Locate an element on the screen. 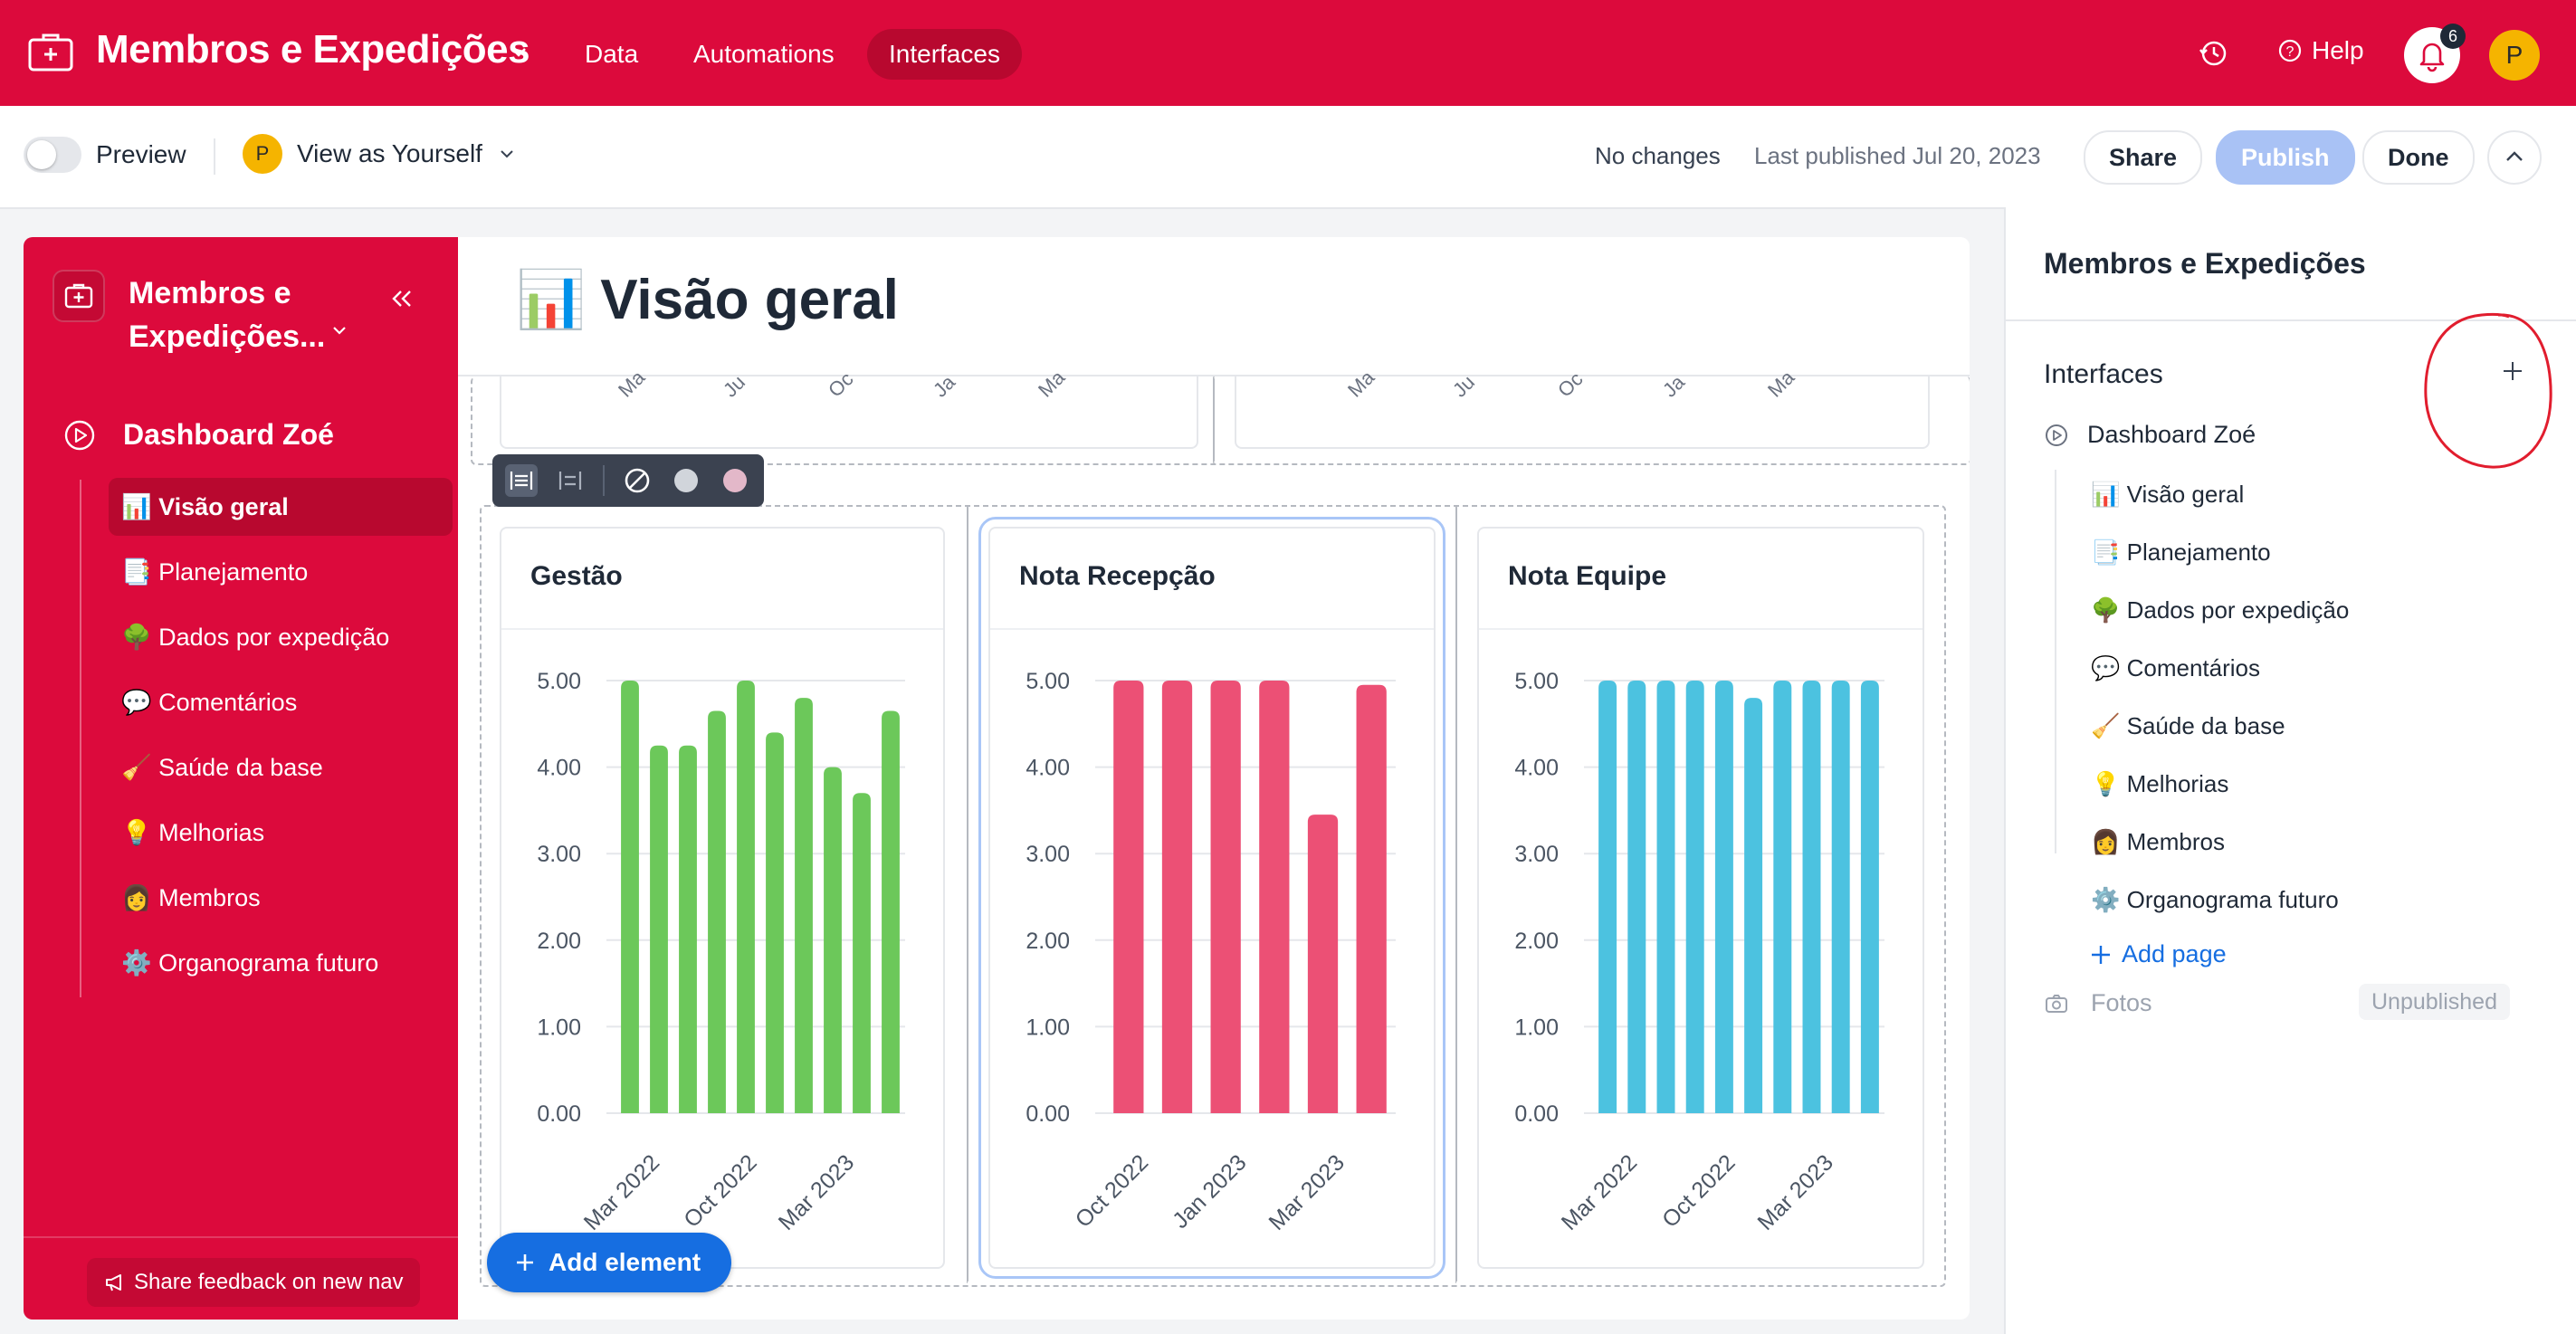 The width and height of the screenshot is (2576, 1334). tree-icon: 🌳 is located at coordinates (136, 638).